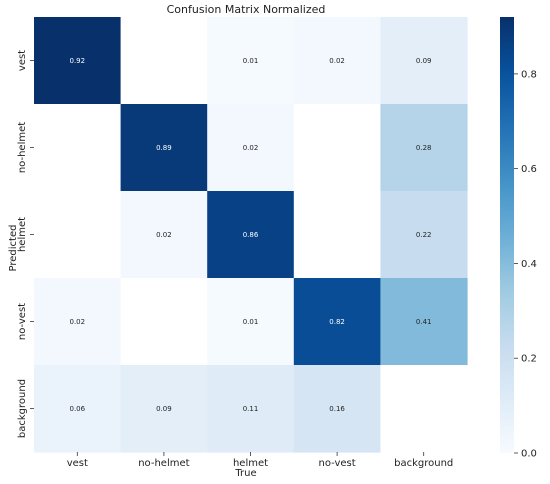  What do you see at coordinates (423, 463) in the screenshot?
I see `x-tick-label: background` at bounding box center [423, 463].